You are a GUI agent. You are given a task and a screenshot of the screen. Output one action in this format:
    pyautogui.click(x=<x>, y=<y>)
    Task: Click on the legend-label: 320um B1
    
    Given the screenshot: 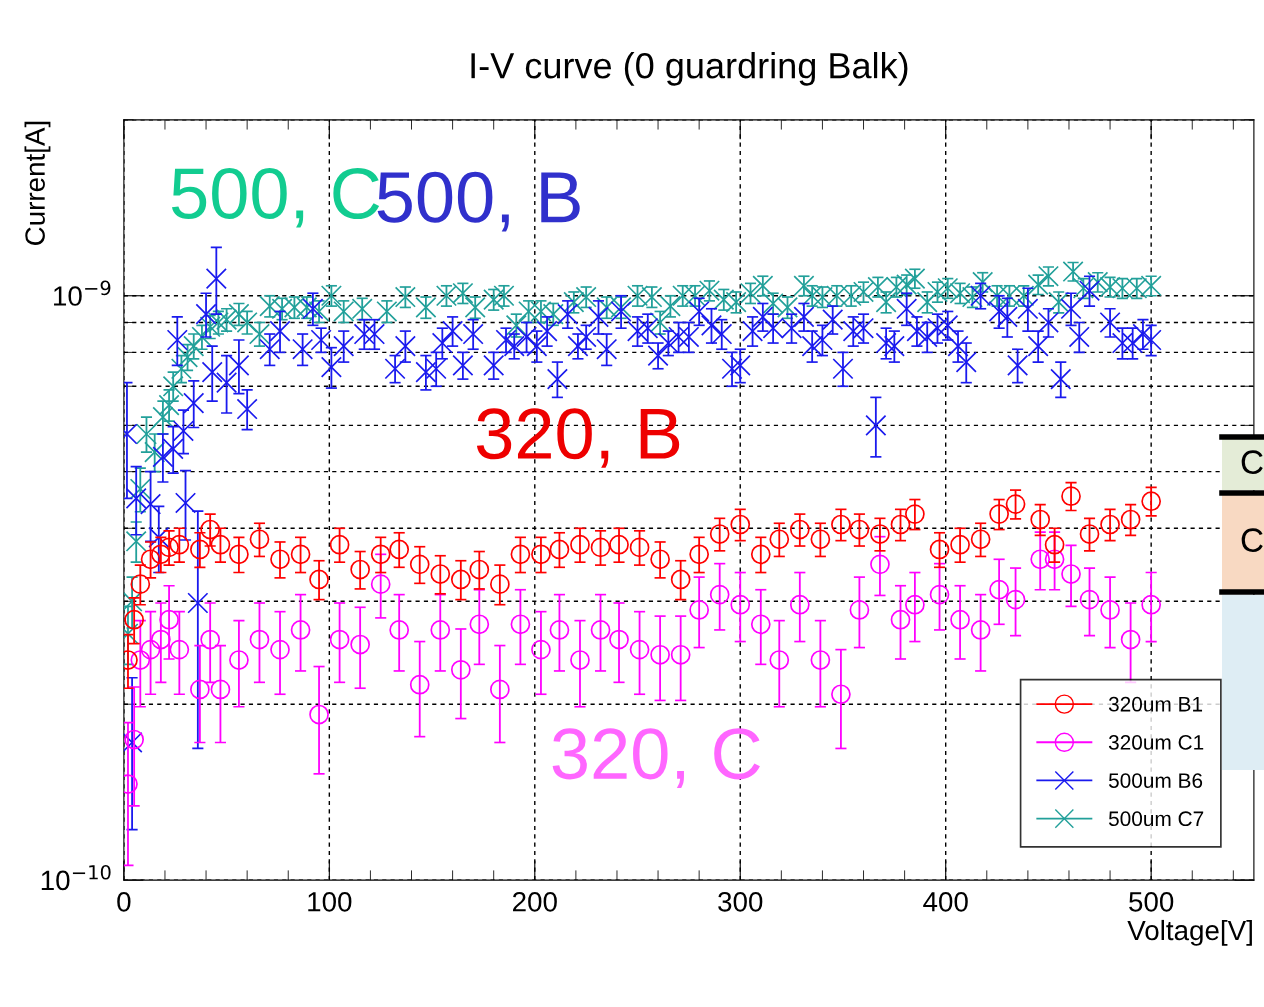 What is the action you would take?
    pyautogui.click(x=1155, y=704)
    